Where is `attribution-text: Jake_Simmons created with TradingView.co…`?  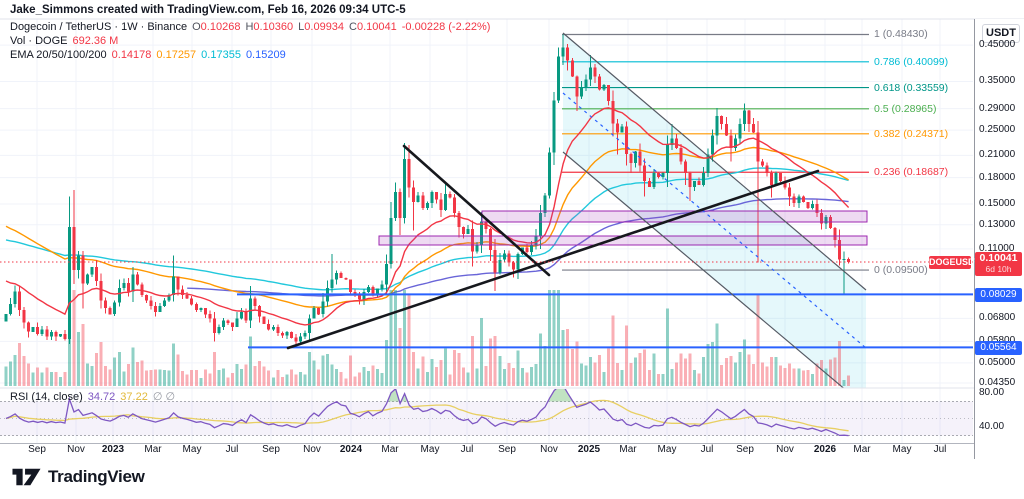
attribution-text: Jake_Simmons created with TradingView.co… is located at coordinates (208, 10).